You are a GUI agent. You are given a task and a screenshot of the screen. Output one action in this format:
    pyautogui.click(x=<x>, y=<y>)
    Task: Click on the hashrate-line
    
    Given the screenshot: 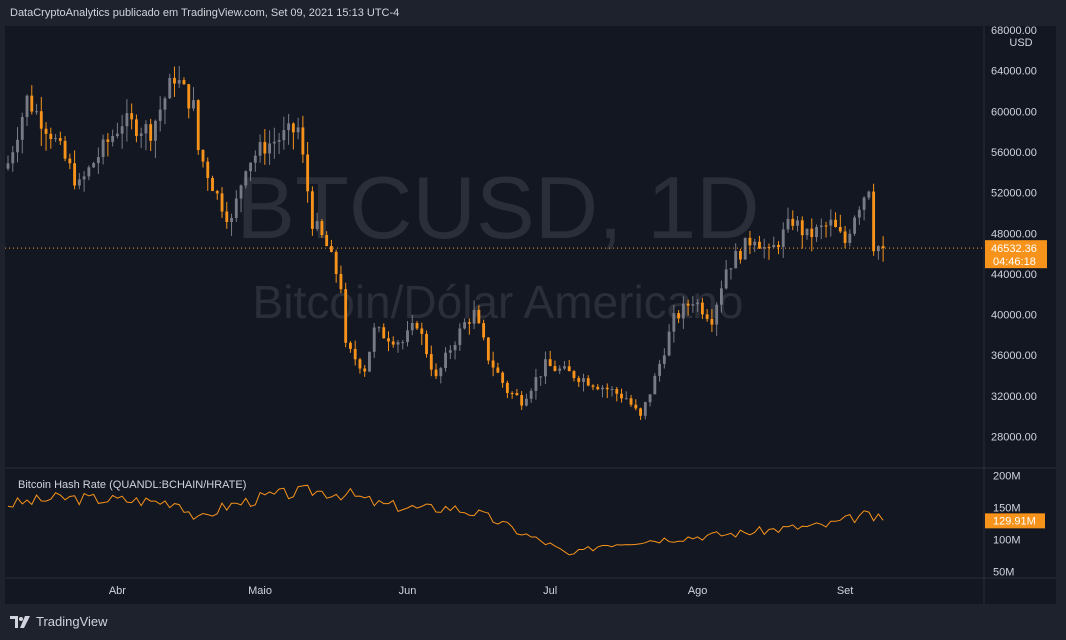 What is the action you would take?
    pyautogui.click(x=445, y=520)
    